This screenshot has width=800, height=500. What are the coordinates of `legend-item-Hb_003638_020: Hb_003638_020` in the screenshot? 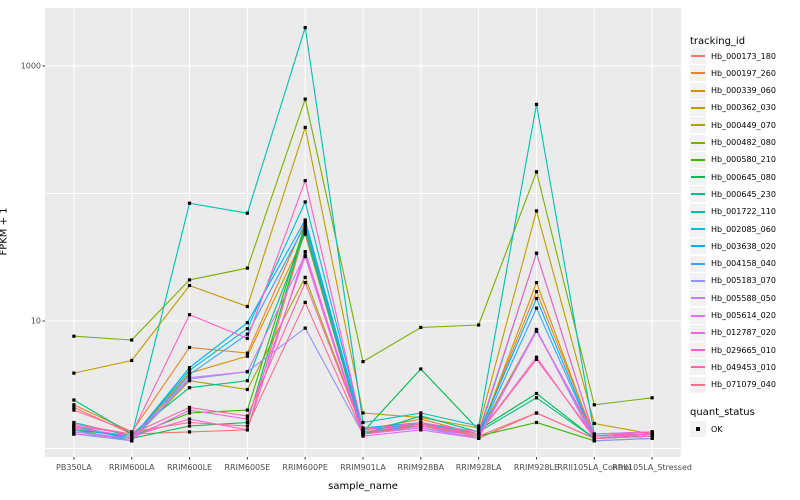 It's located at (733, 246).